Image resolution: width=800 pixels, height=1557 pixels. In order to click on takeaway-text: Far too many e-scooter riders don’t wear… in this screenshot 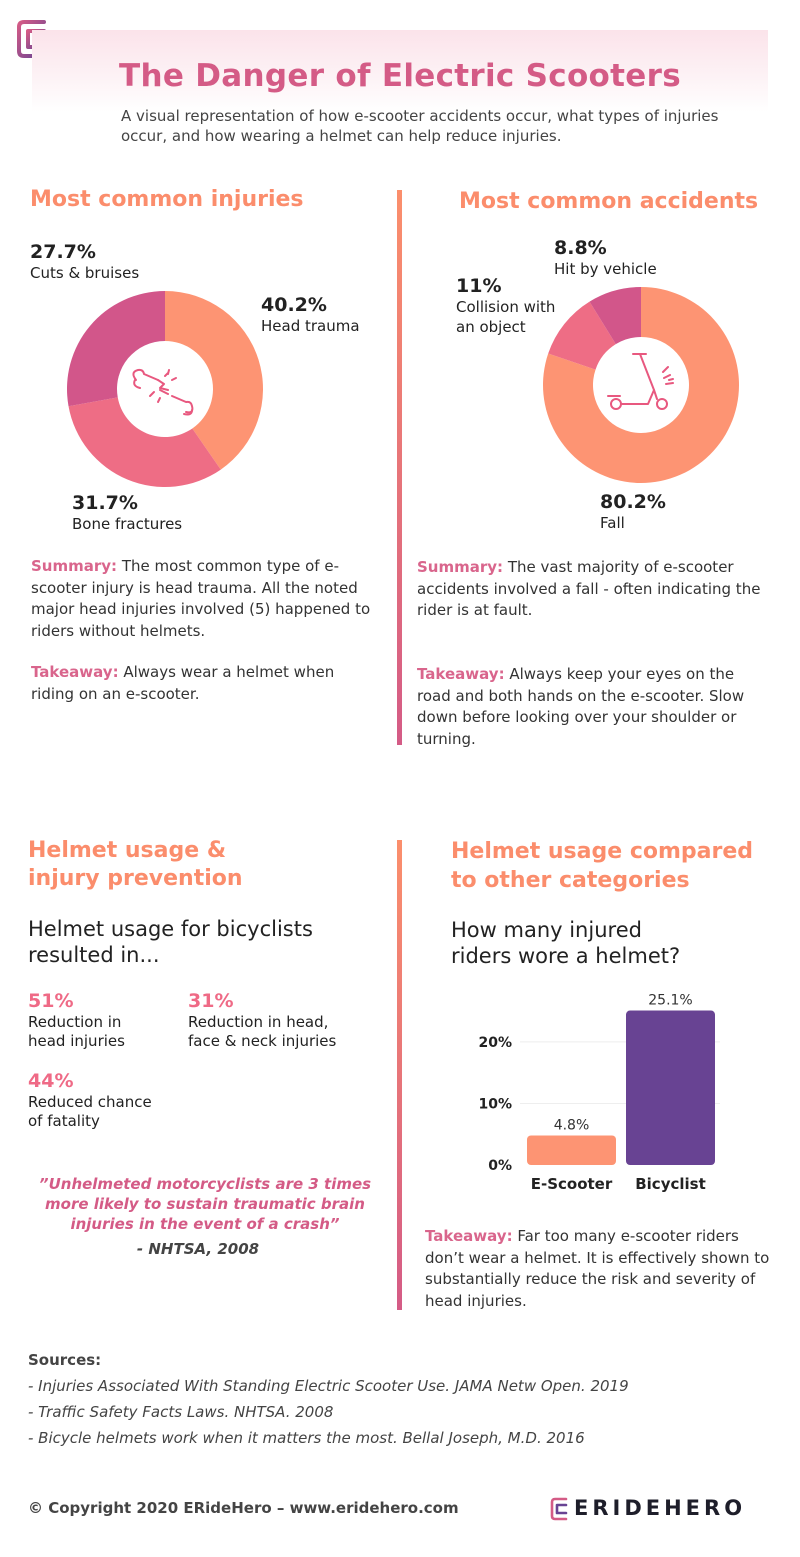, I will do `click(597, 1268)`.